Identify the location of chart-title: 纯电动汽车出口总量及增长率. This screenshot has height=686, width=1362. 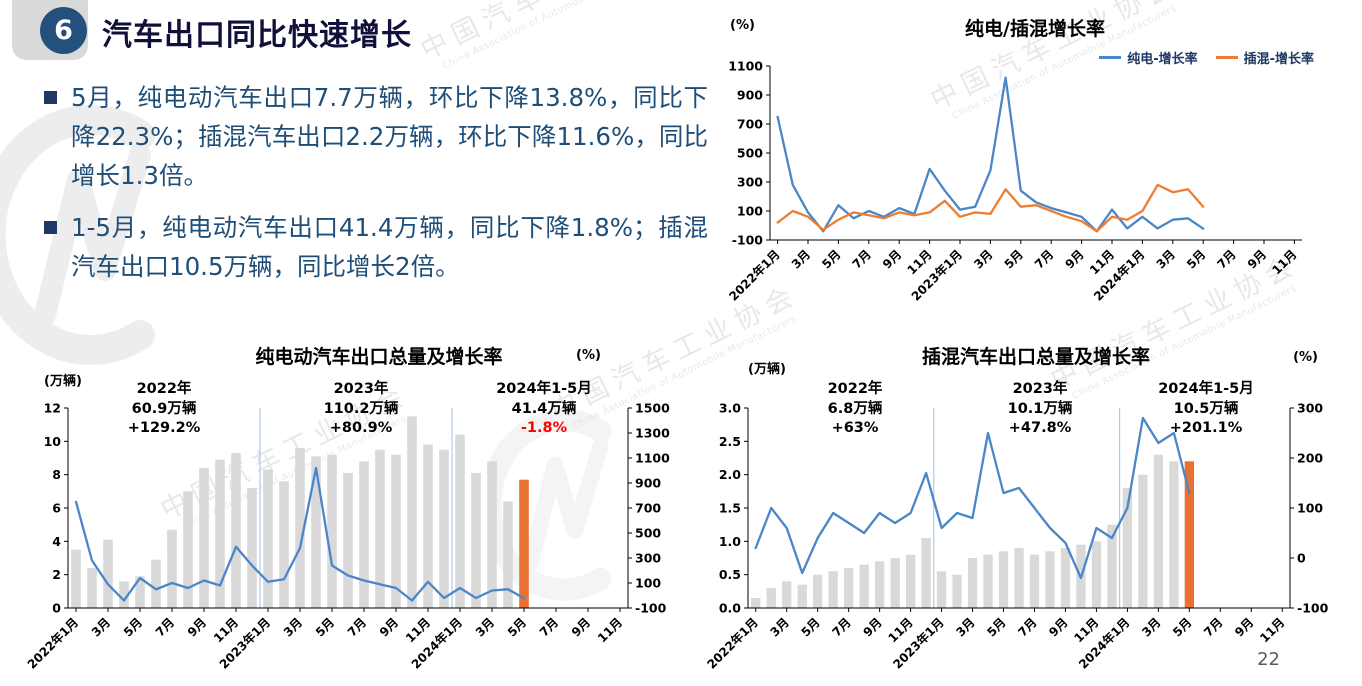
(379, 357).